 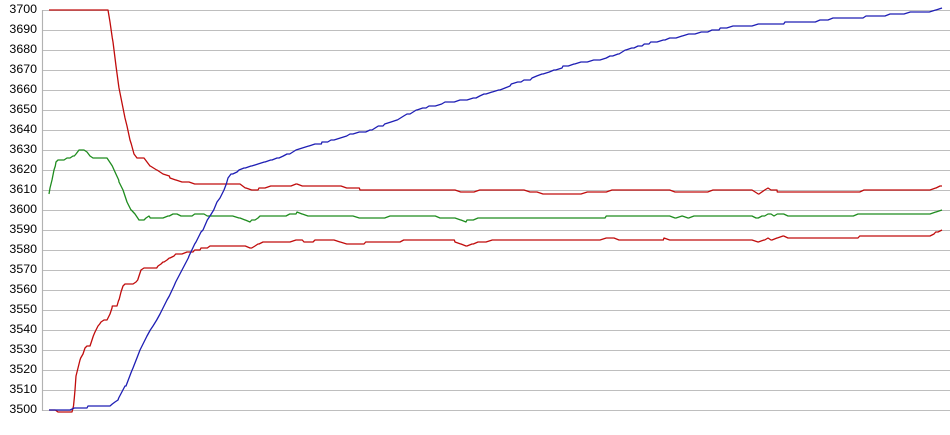 I want to click on svg-text: 3580, so click(x=23, y=249).